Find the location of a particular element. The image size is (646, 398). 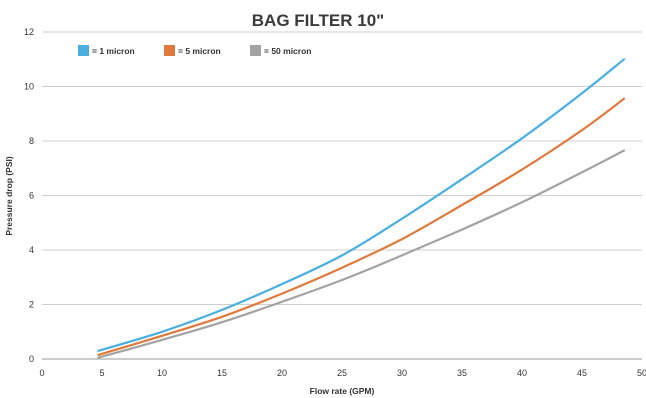

y-tick-label: 8 is located at coordinates (31, 141).